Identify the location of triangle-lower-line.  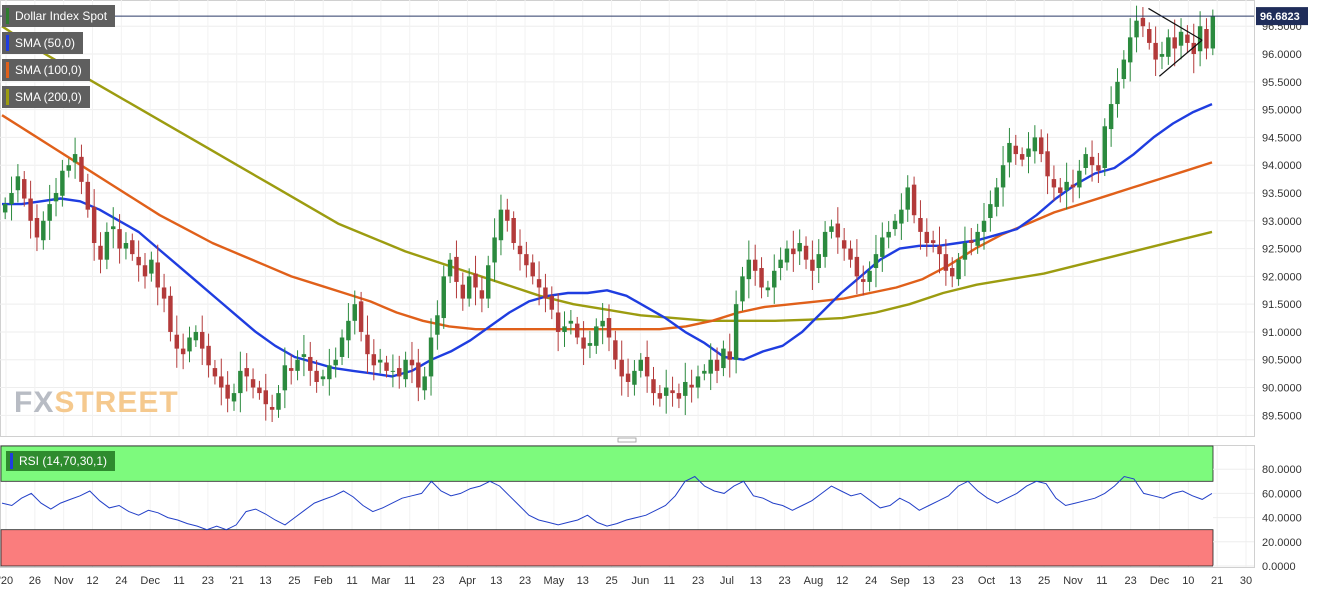
(1180, 58).